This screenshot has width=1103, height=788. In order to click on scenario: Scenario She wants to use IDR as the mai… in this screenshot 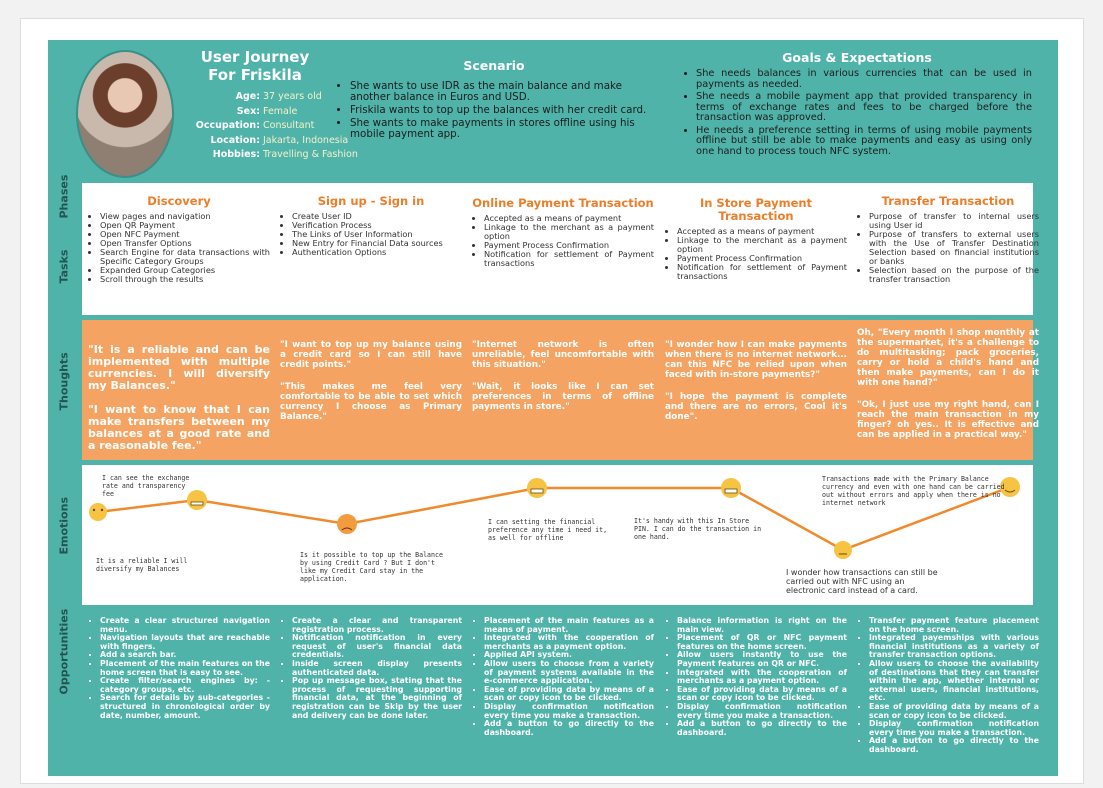, I will do `click(494, 100)`.